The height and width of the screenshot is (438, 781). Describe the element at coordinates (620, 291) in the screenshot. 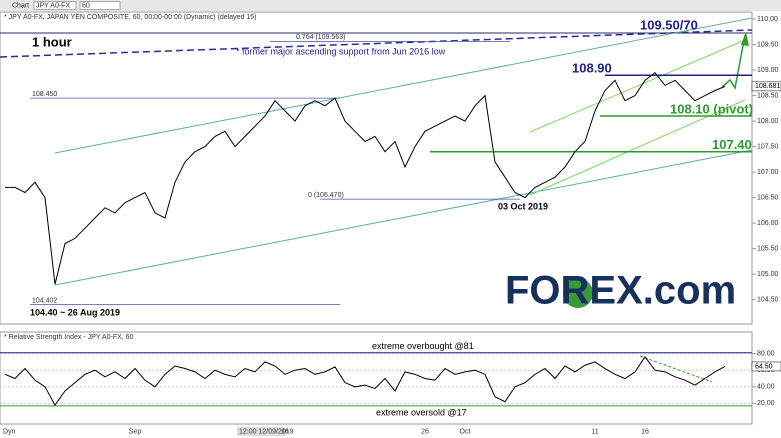

I see `logo: FOREX.com` at that location.